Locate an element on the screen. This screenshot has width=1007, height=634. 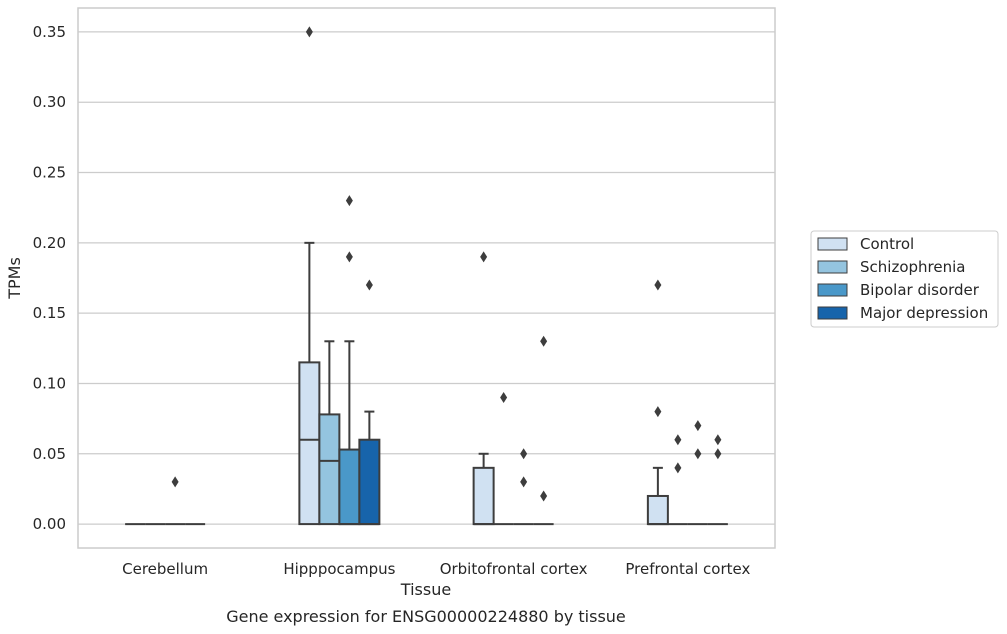
x-tick-label: Cerebellum is located at coordinates (165, 569).